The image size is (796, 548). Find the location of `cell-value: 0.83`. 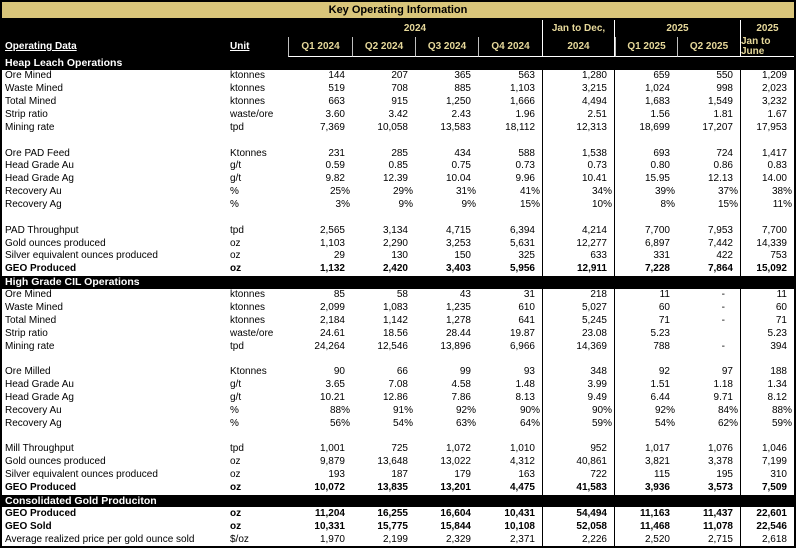

cell-value: 0.83 is located at coordinates (767, 166).